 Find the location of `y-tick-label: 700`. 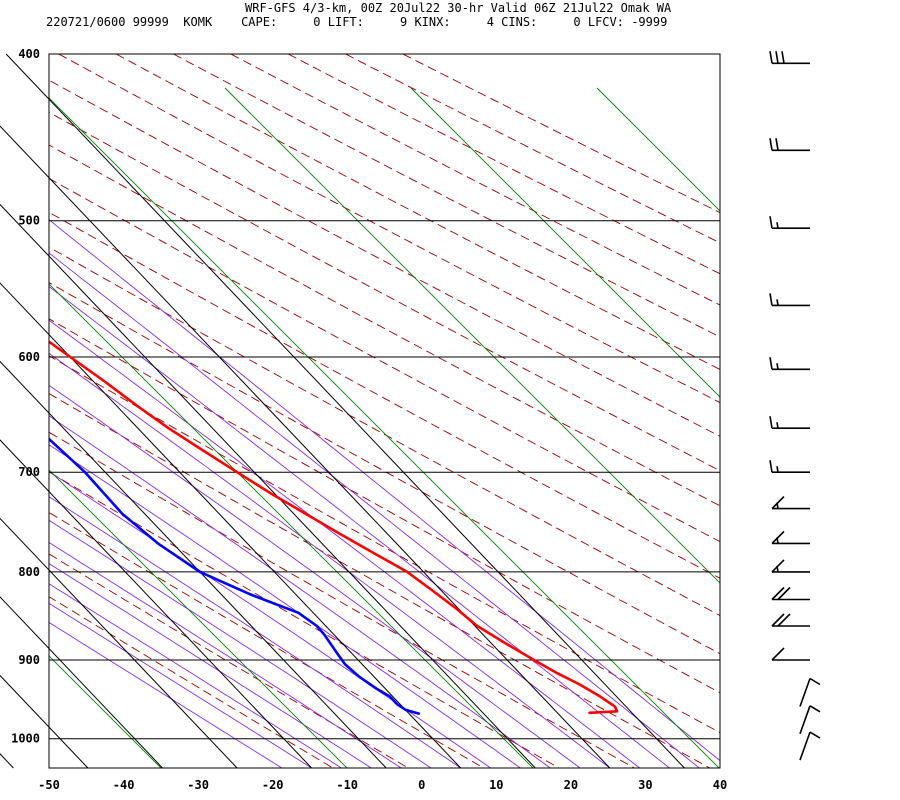

y-tick-label: 700 is located at coordinates (29, 472).